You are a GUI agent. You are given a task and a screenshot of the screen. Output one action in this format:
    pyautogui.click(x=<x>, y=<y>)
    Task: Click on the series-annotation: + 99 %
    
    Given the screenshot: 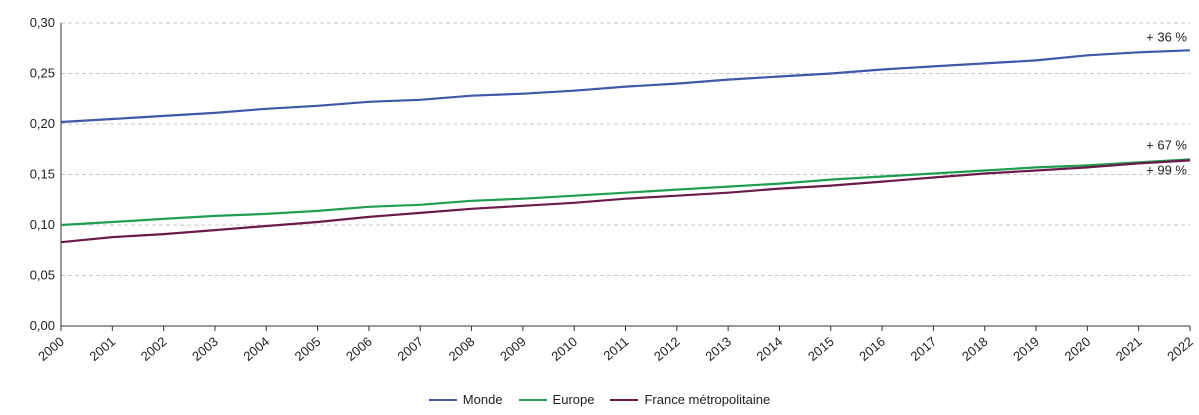 What is the action you would take?
    pyautogui.click(x=1166, y=169)
    